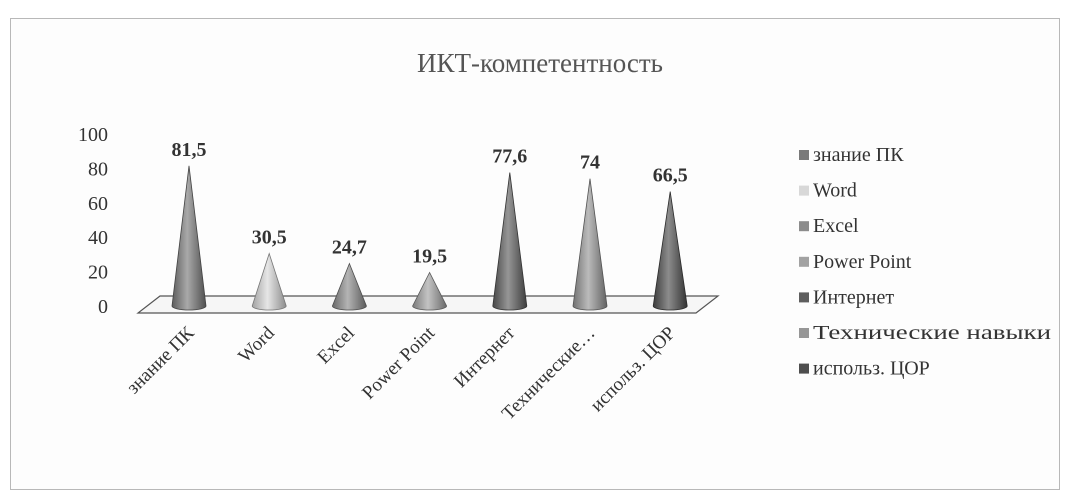 The image size is (1071, 497). I want to click on x-tick-label: знание ПК, so click(161, 360).